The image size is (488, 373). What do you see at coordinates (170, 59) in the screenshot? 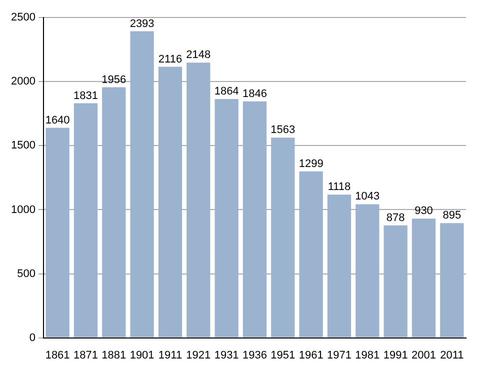
I see `data-label: 2116` at bounding box center [170, 59].